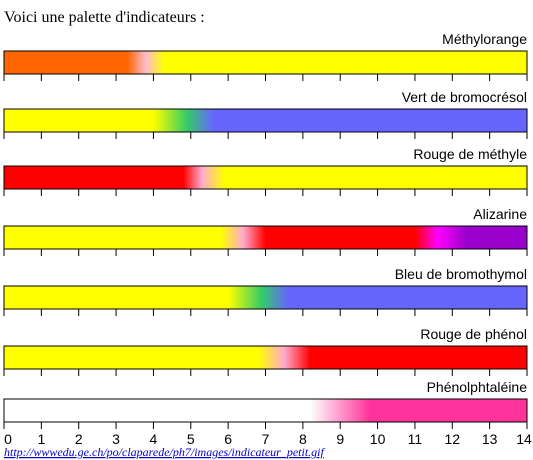 Image resolution: width=533 pixels, height=460 pixels. What do you see at coordinates (266, 439) in the screenshot?
I see `x-tick-label: 7` at bounding box center [266, 439].